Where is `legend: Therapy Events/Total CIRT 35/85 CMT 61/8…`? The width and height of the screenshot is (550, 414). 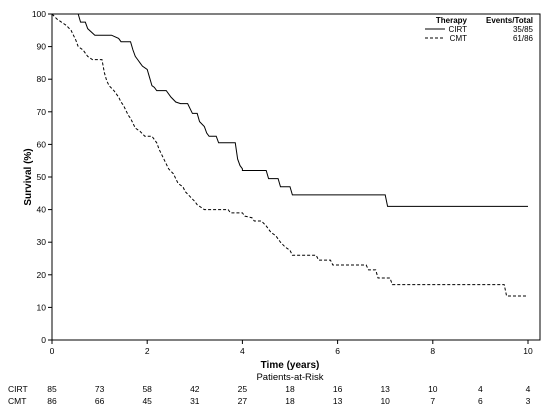
legend: Therapy Events/Total CIRT 35/85 CMT 61/8… is located at coordinates (479, 29).